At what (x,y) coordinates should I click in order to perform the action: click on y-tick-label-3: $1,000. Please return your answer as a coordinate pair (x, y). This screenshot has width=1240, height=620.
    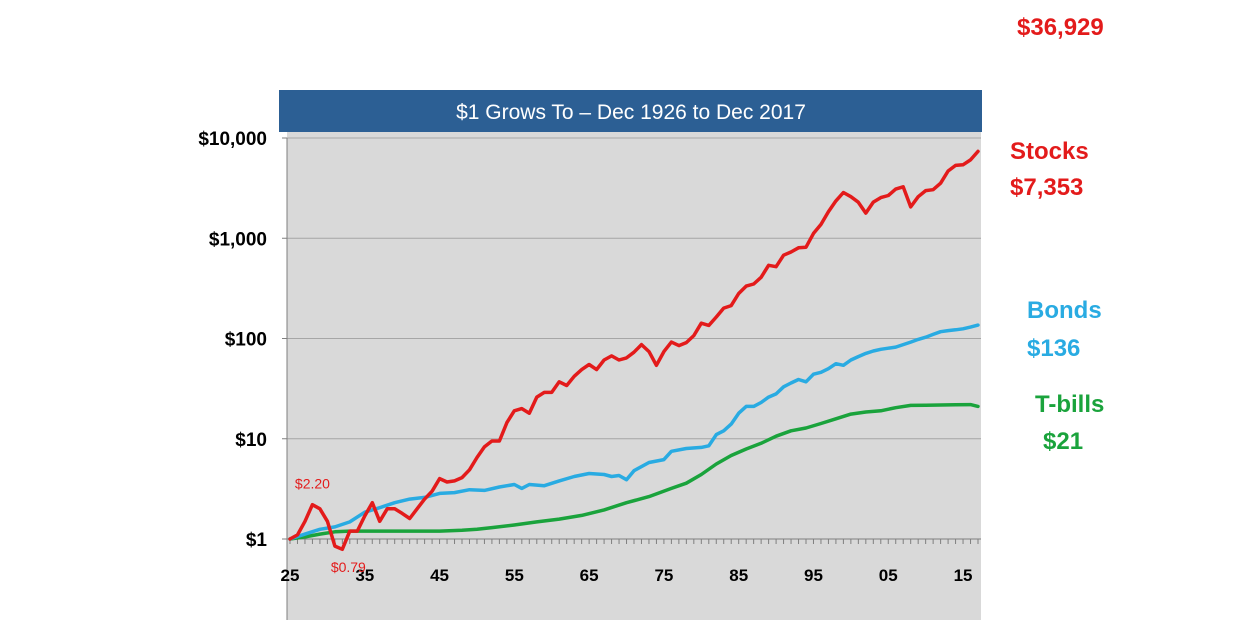
    Looking at the image, I should click on (238, 239).